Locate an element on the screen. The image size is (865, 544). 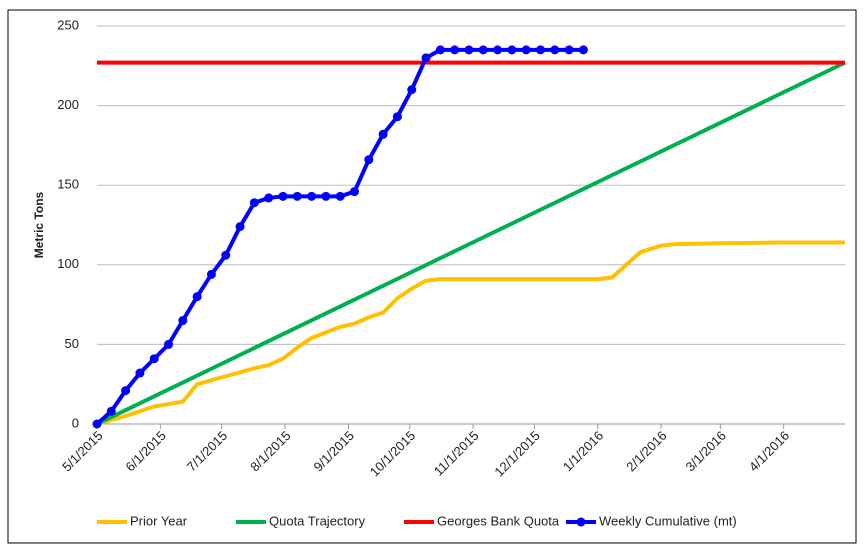
x-tick-label: 1/1/2016 is located at coordinates (583, 451).